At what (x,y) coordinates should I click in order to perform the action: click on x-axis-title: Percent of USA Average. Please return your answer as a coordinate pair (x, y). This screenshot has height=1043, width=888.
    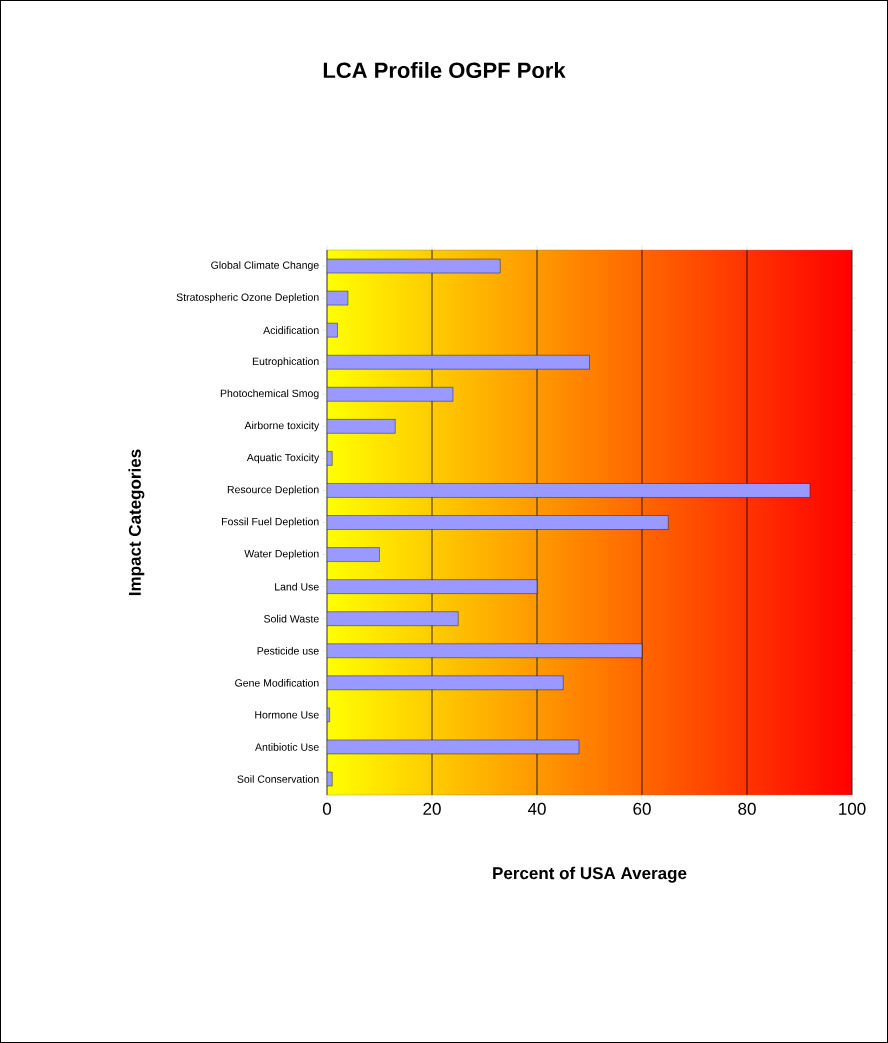
    Looking at the image, I should click on (590, 874).